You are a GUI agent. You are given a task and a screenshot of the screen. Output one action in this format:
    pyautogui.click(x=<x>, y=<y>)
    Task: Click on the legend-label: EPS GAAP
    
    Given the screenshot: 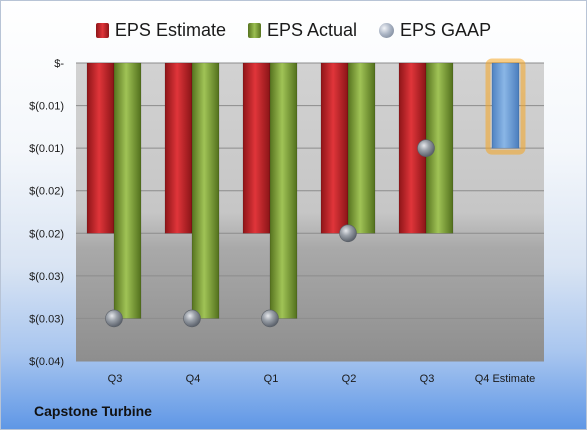 What is the action you would take?
    pyautogui.click(x=446, y=29)
    